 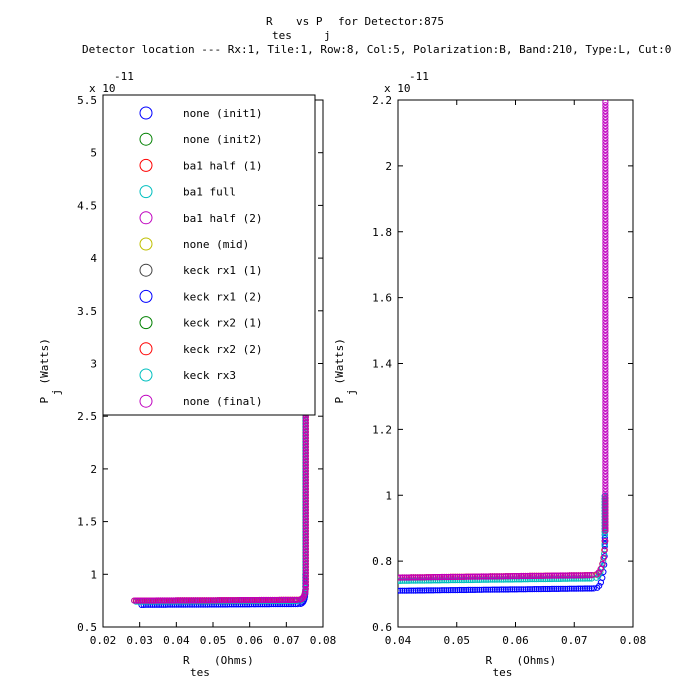 What do you see at coordinates (220, 504) in the screenshot?
I see `data-series` at bounding box center [220, 504].